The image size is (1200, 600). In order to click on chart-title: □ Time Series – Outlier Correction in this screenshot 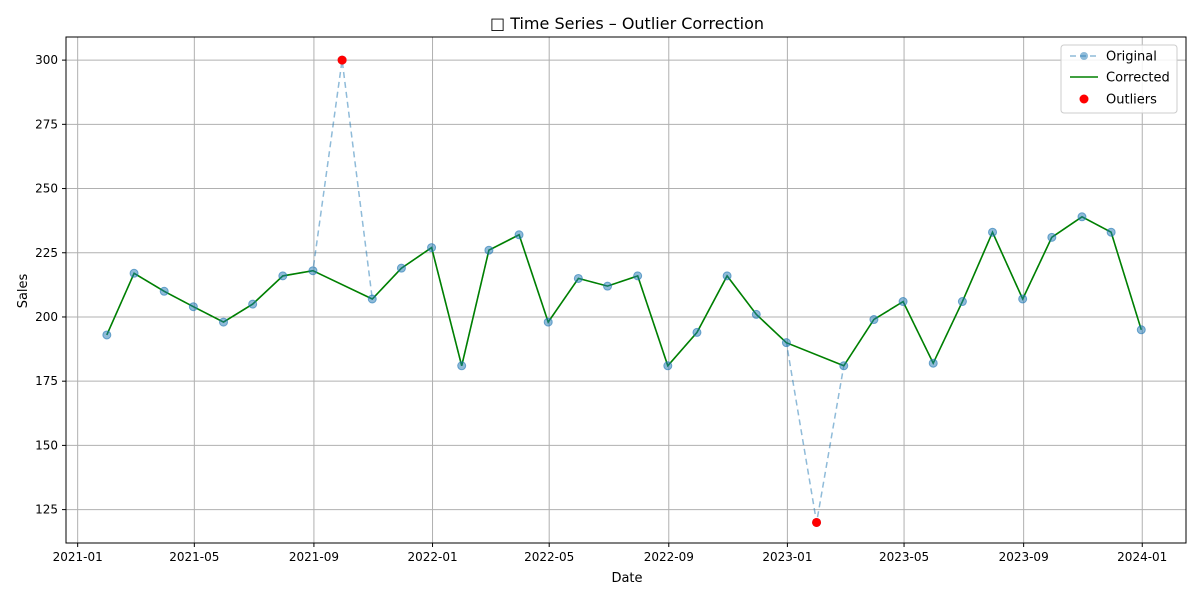, I will do `click(627, 23)`.